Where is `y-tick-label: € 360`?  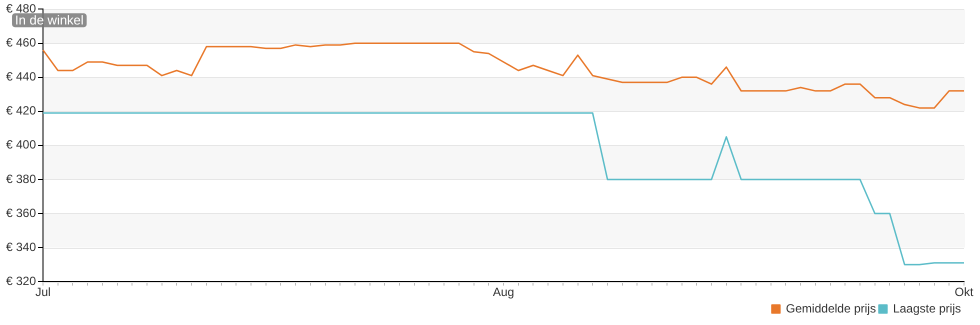 y-tick-label: € 360 is located at coordinates (21, 213).